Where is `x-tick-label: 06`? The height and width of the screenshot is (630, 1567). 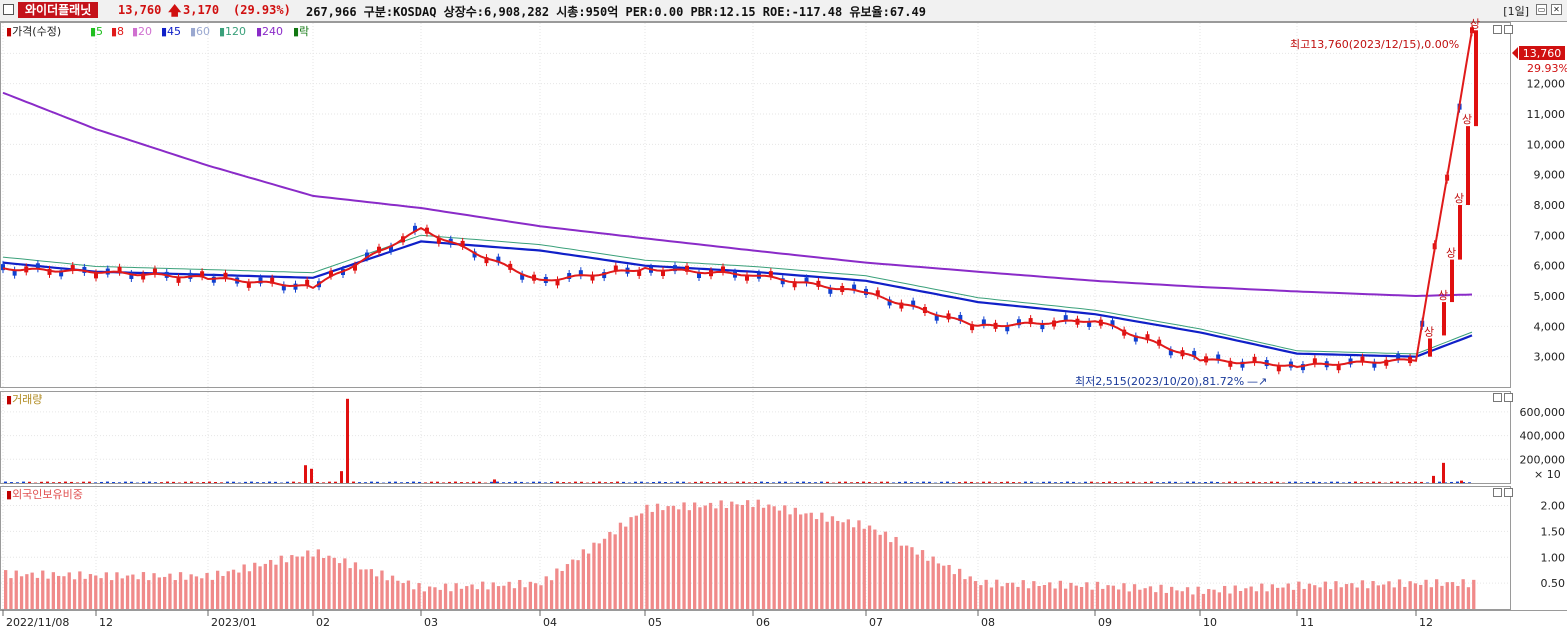
x-tick-label: 06 is located at coordinates (763, 622).